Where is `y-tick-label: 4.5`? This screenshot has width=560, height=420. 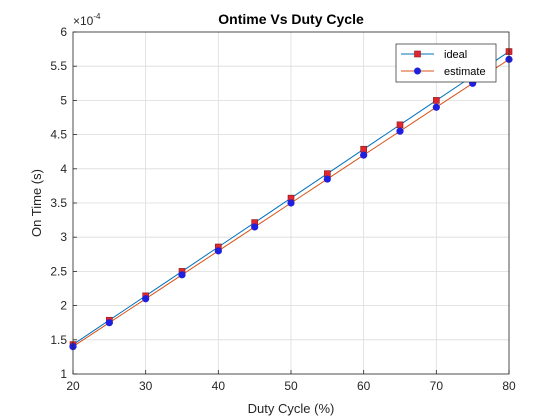
y-tick-label: 4.5 is located at coordinates (58, 135).